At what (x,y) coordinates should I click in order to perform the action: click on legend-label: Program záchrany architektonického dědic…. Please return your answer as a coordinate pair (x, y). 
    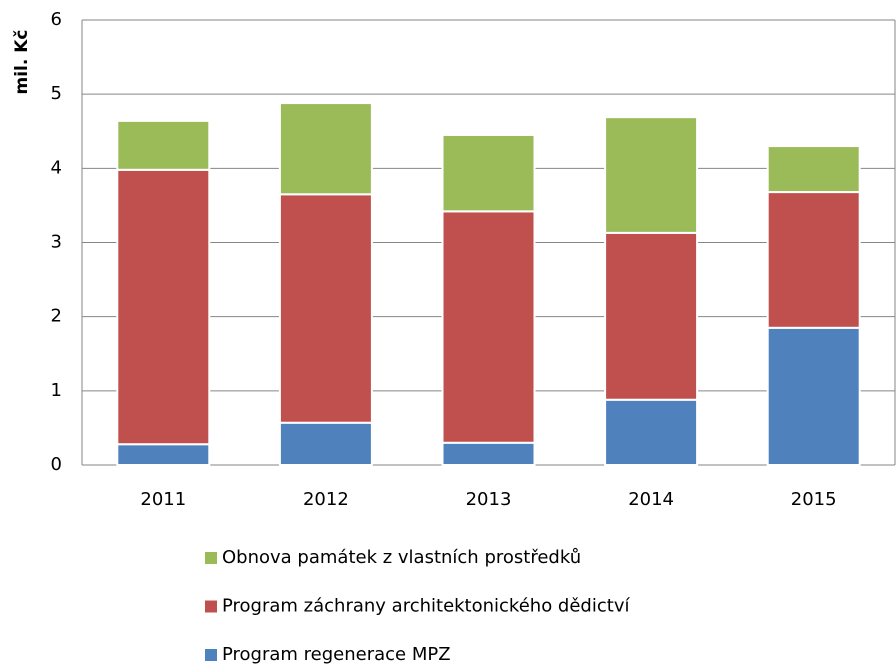
    Looking at the image, I should click on (426, 606).